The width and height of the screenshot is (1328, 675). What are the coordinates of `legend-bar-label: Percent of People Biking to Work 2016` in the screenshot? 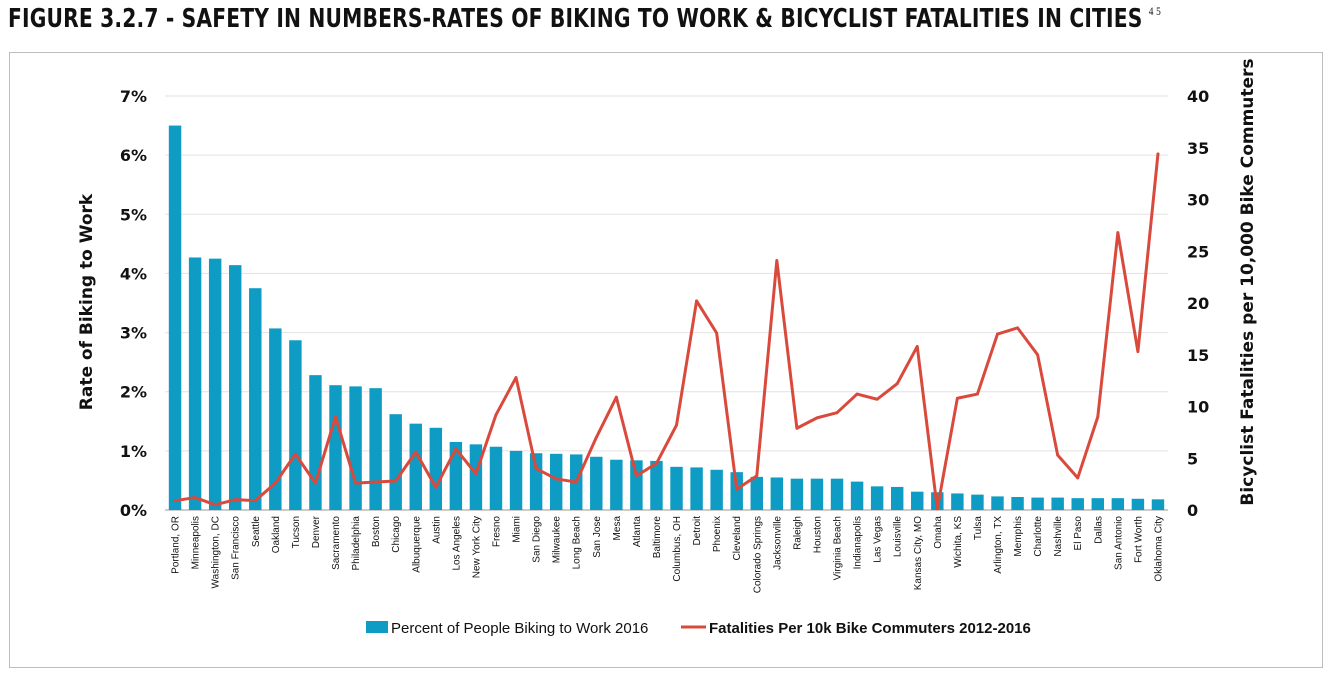 It's located at (519, 628).